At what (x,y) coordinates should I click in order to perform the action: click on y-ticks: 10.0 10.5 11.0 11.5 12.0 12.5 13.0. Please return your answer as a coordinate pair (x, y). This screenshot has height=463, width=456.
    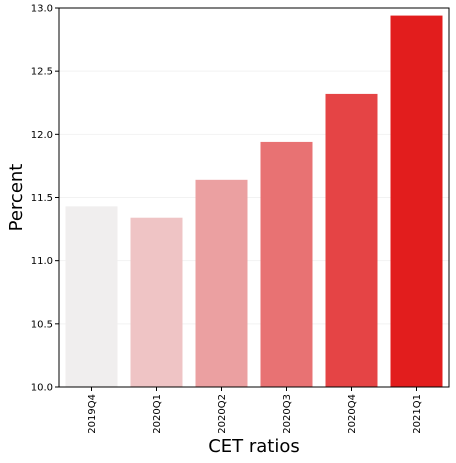
    Looking at the image, I should click on (45, 199).